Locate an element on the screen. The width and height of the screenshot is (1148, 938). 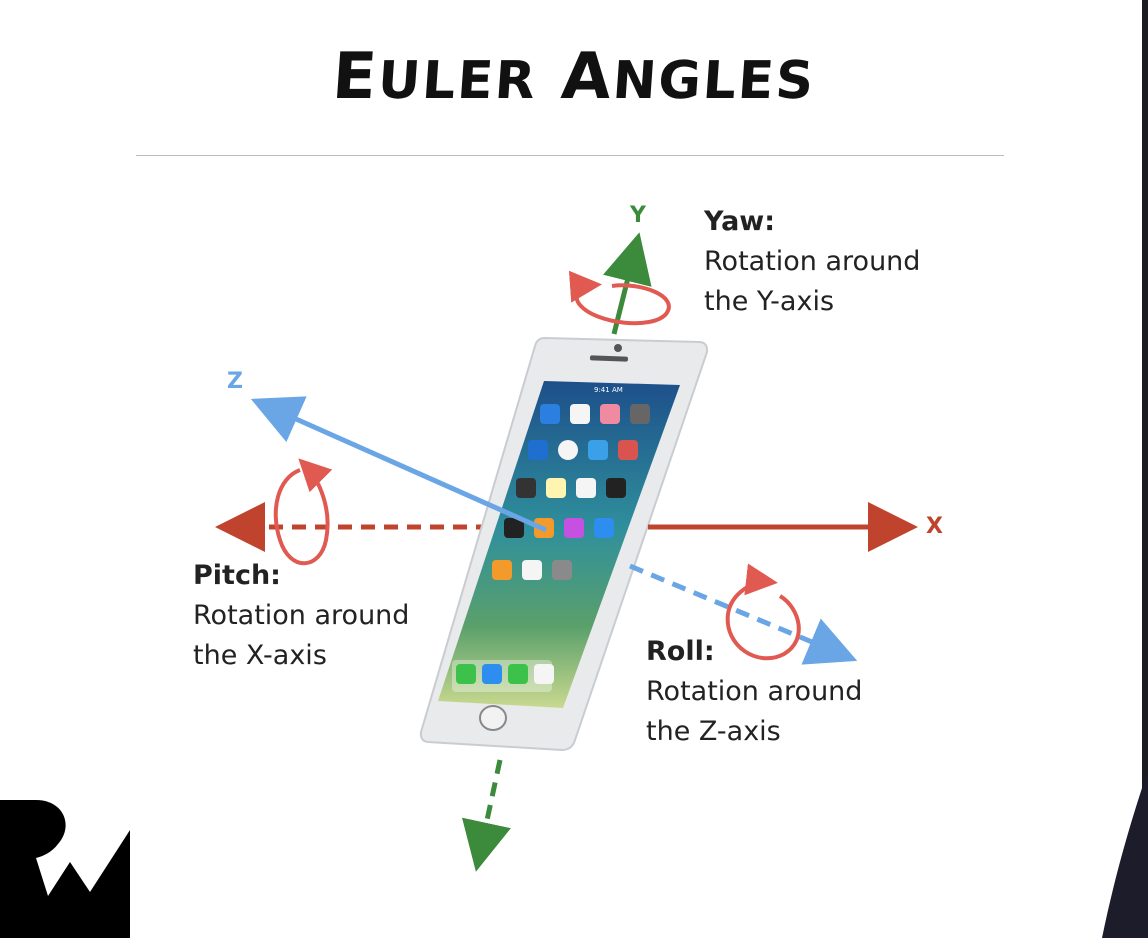
yaw-label: Yaw: Rotation around the Y-axis is located at coordinates (812, 262).